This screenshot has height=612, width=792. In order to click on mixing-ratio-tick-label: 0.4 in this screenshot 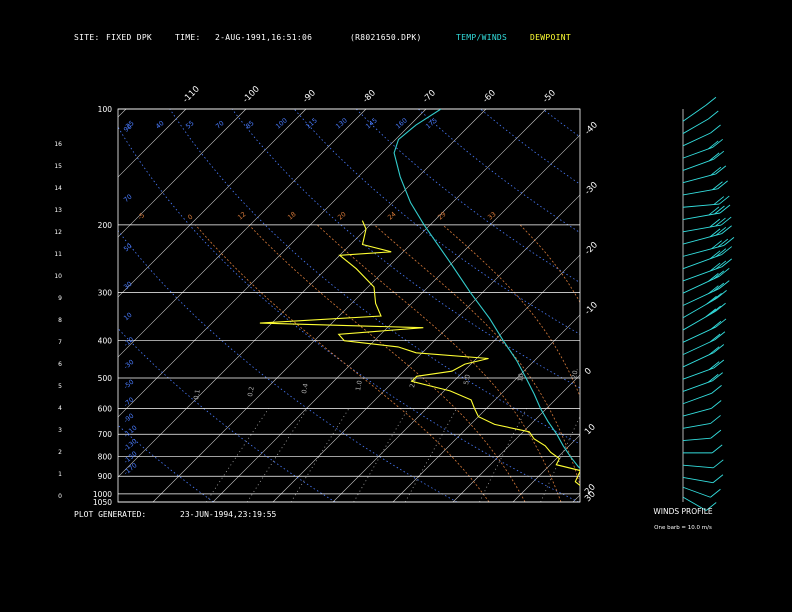, I will do `click(305, 389)`.